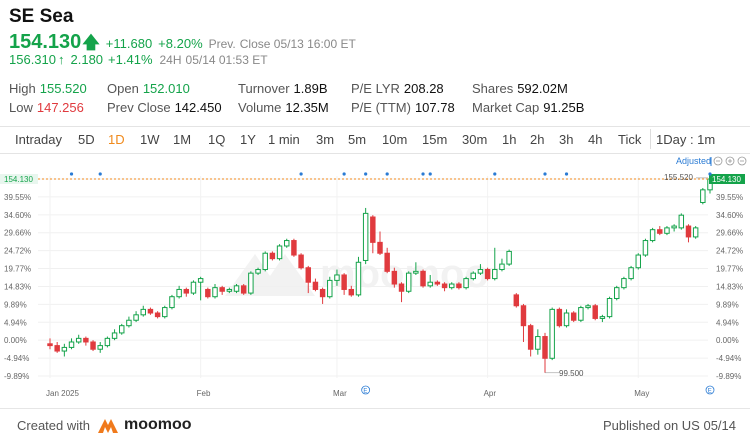  Describe the element at coordinates (91, 42) in the screenshot. I see `arrow-up-icon: 🡅` at that location.